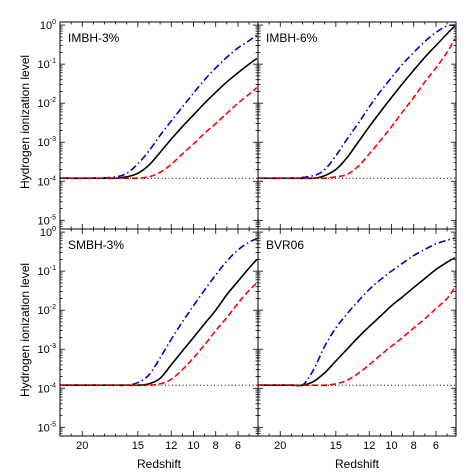  What do you see at coordinates (25, 122) in the screenshot?
I see `y-axis-title-top: Hydrogen ionization level` at bounding box center [25, 122].